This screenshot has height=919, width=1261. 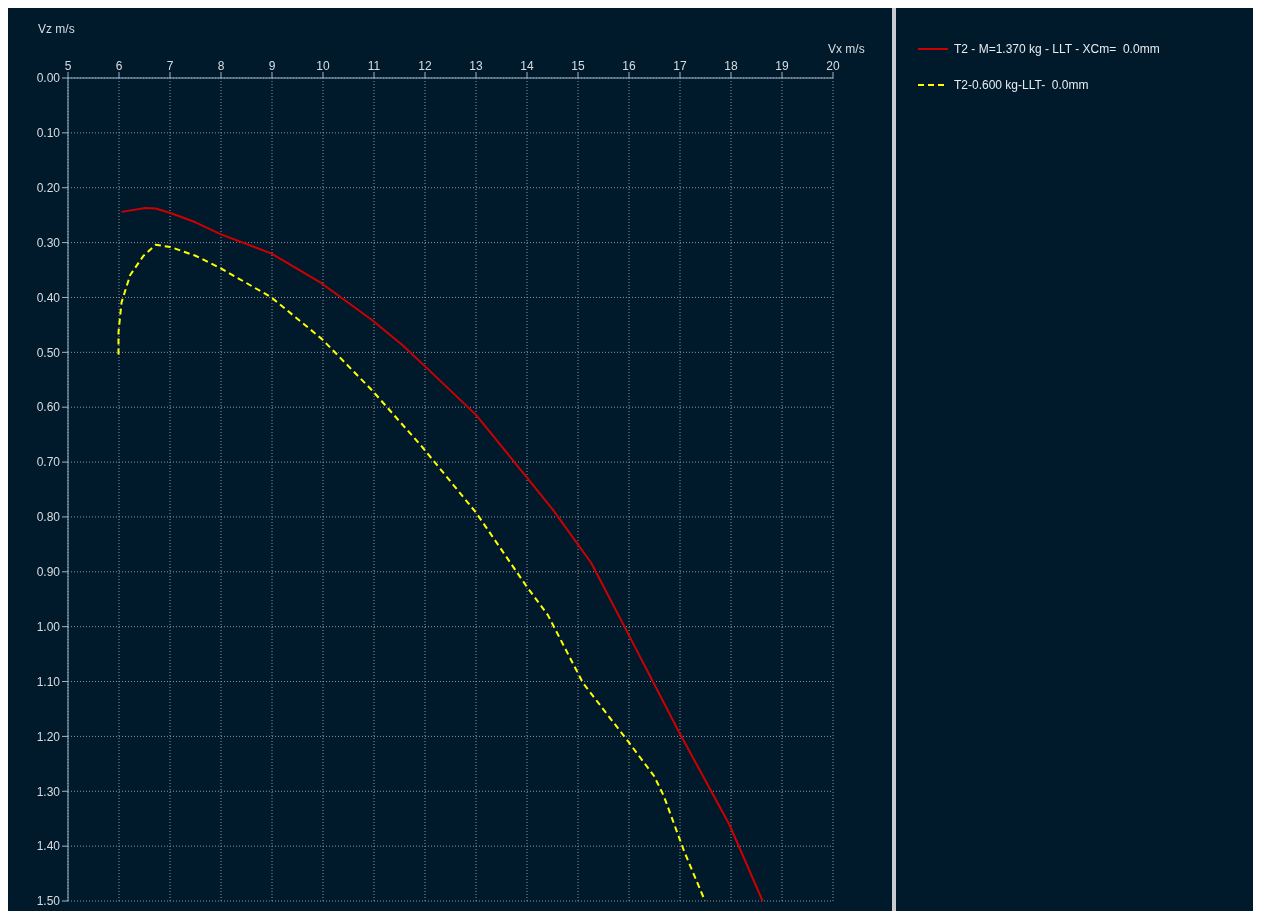 What do you see at coordinates (48, 626) in the screenshot?
I see `y-tick-label: 1.00` at bounding box center [48, 626].